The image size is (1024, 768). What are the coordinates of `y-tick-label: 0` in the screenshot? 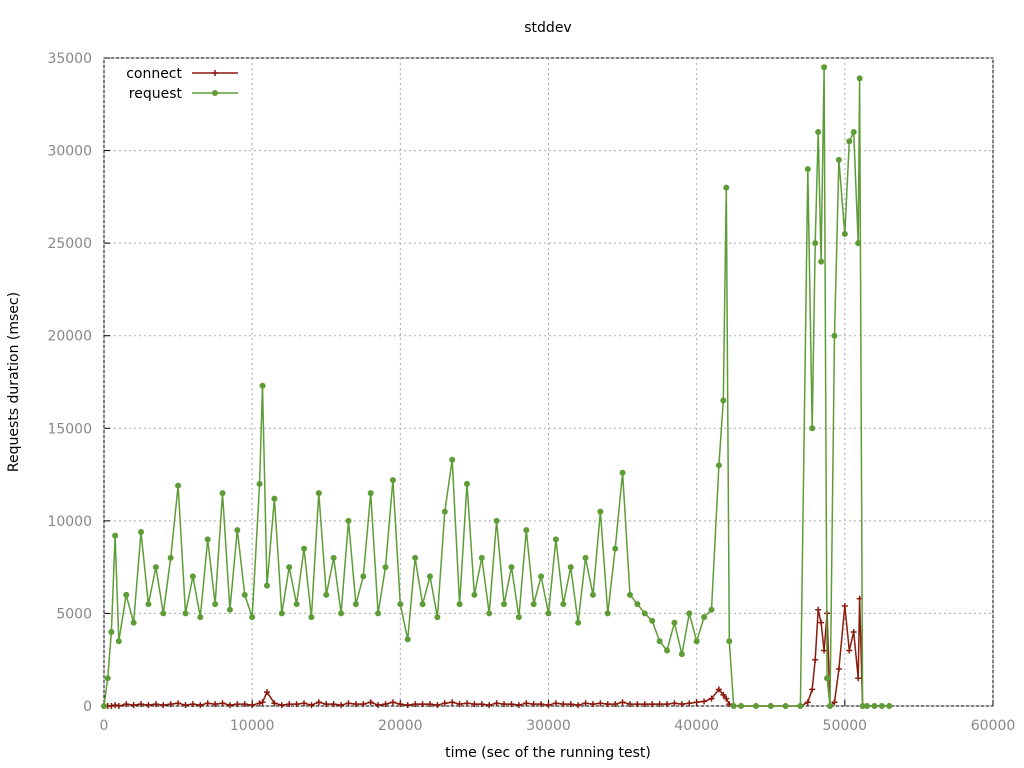 It's located at (87, 707).